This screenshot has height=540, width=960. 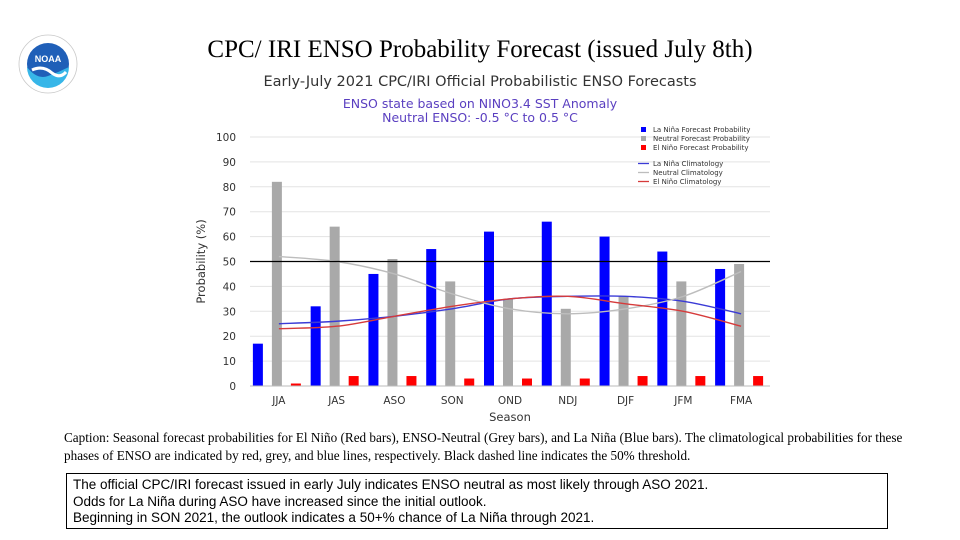 I want to click on y-tick-label: 40, so click(x=229, y=287).